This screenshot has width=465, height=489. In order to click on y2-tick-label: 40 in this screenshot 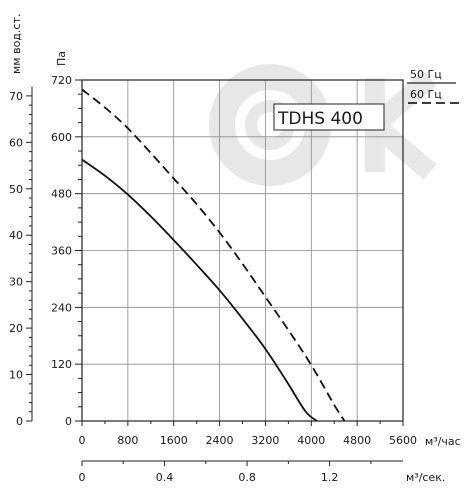, I will do `click(16, 235)`.